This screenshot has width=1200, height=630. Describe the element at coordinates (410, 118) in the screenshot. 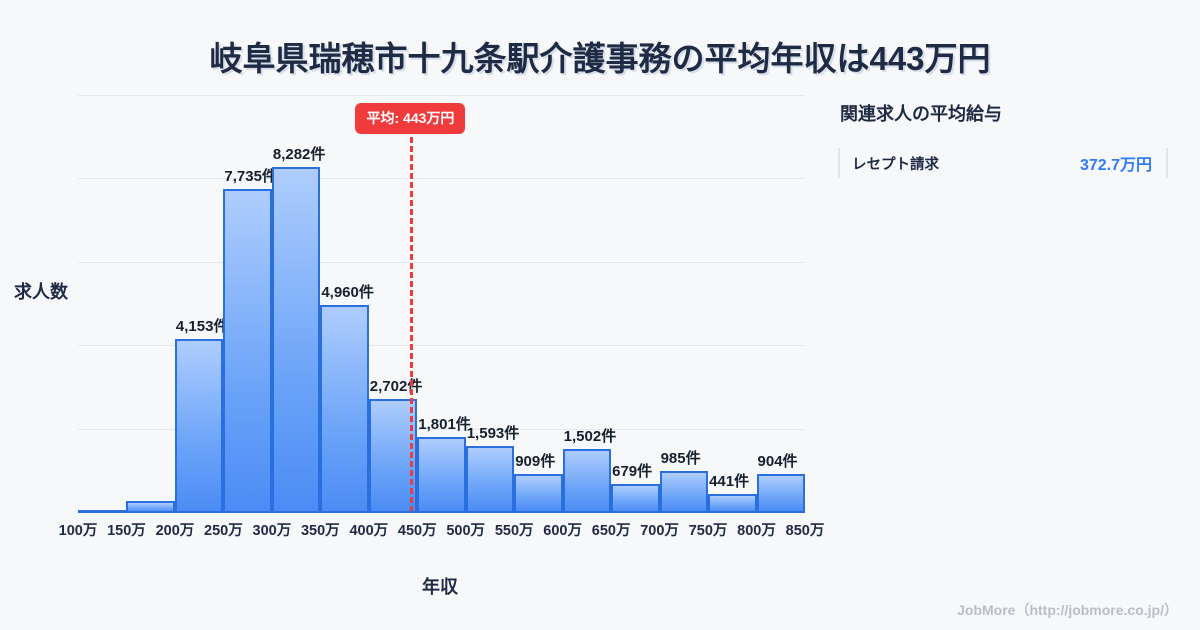

I see `average-badge: 平均: 443万円` at that location.